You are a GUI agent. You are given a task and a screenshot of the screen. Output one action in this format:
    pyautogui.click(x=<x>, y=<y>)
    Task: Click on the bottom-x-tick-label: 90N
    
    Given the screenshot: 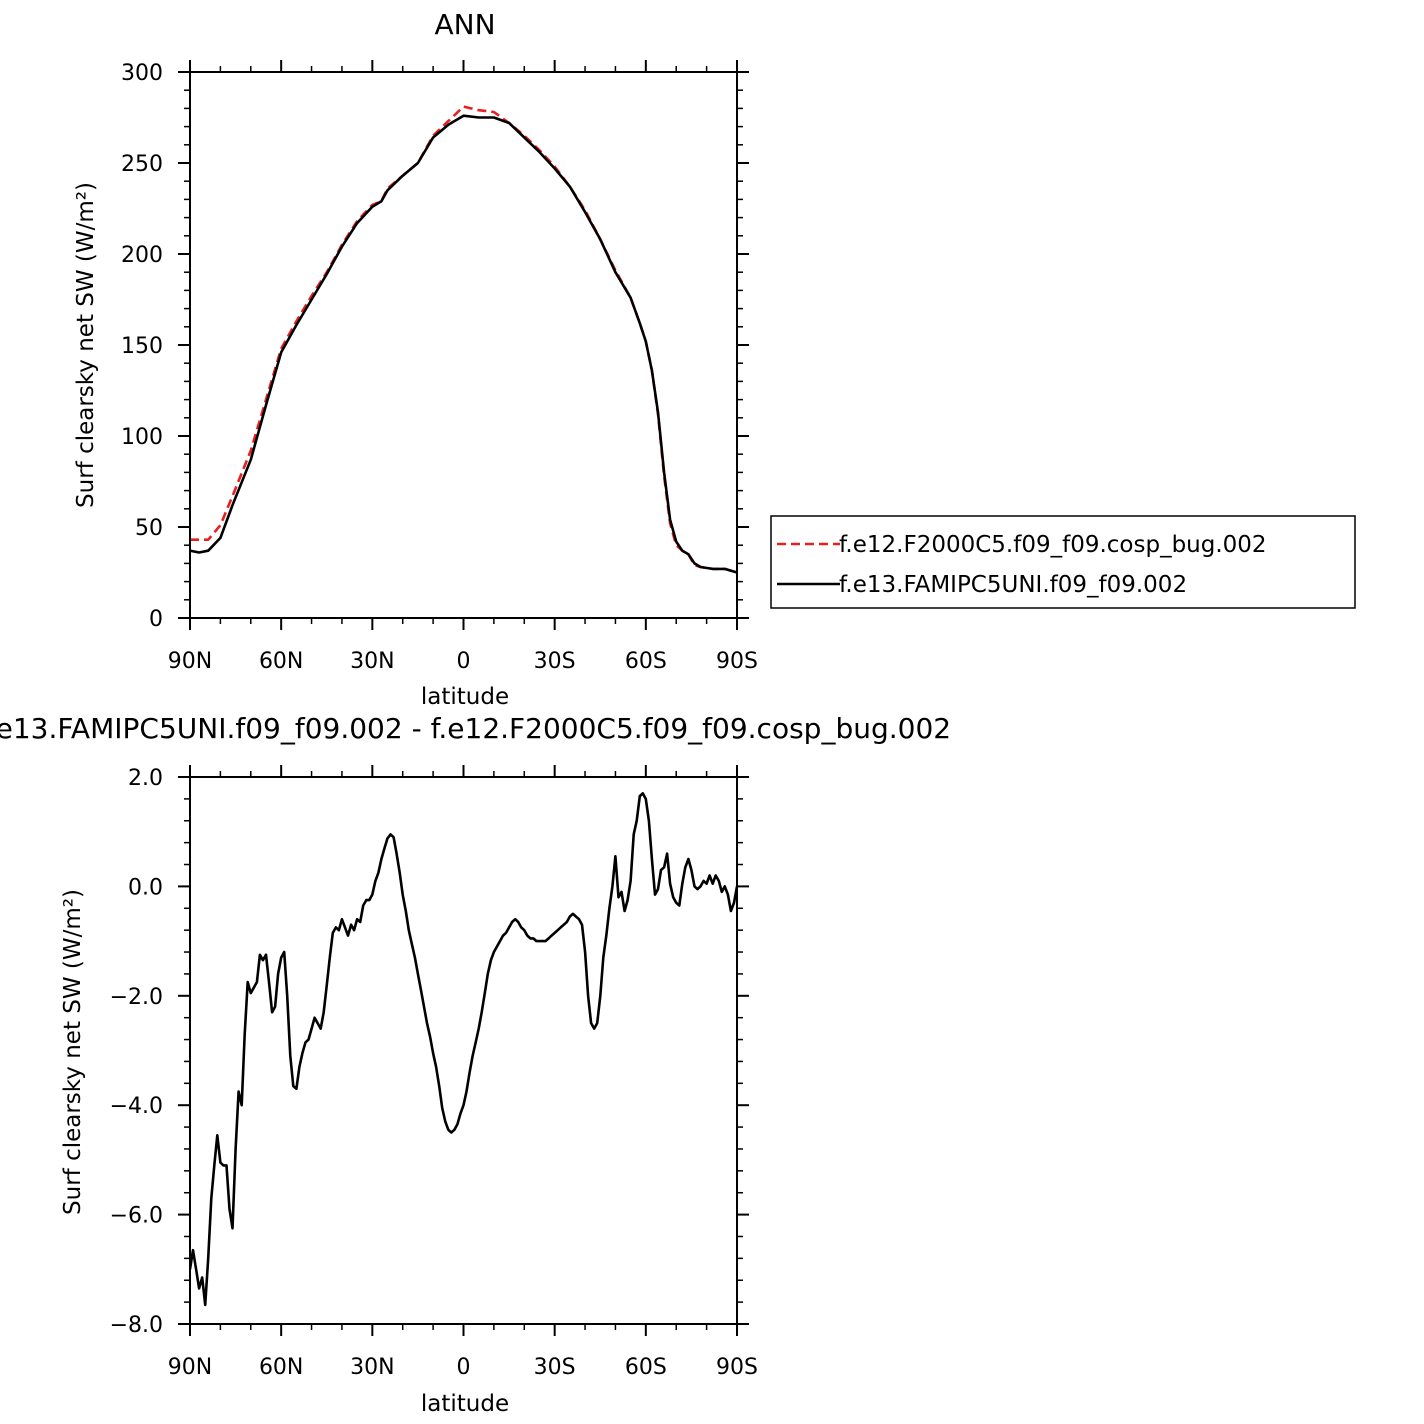 What is the action you would take?
    pyautogui.click(x=190, y=1367)
    